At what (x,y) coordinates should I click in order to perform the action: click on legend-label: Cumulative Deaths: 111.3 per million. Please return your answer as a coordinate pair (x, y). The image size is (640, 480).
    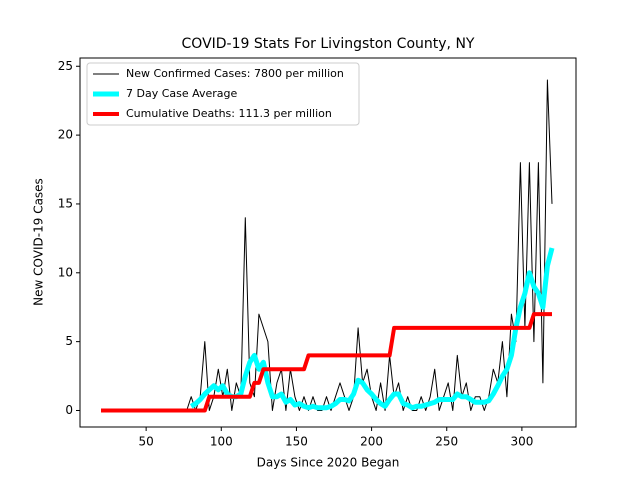
    Looking at the image, I should click on (229, 113).